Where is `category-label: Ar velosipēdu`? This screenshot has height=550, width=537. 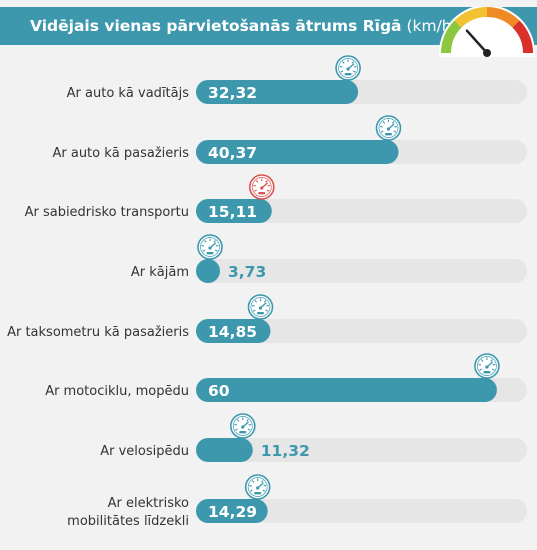 category-label: Ar velosipēdu is located at coordinates (144, 451).